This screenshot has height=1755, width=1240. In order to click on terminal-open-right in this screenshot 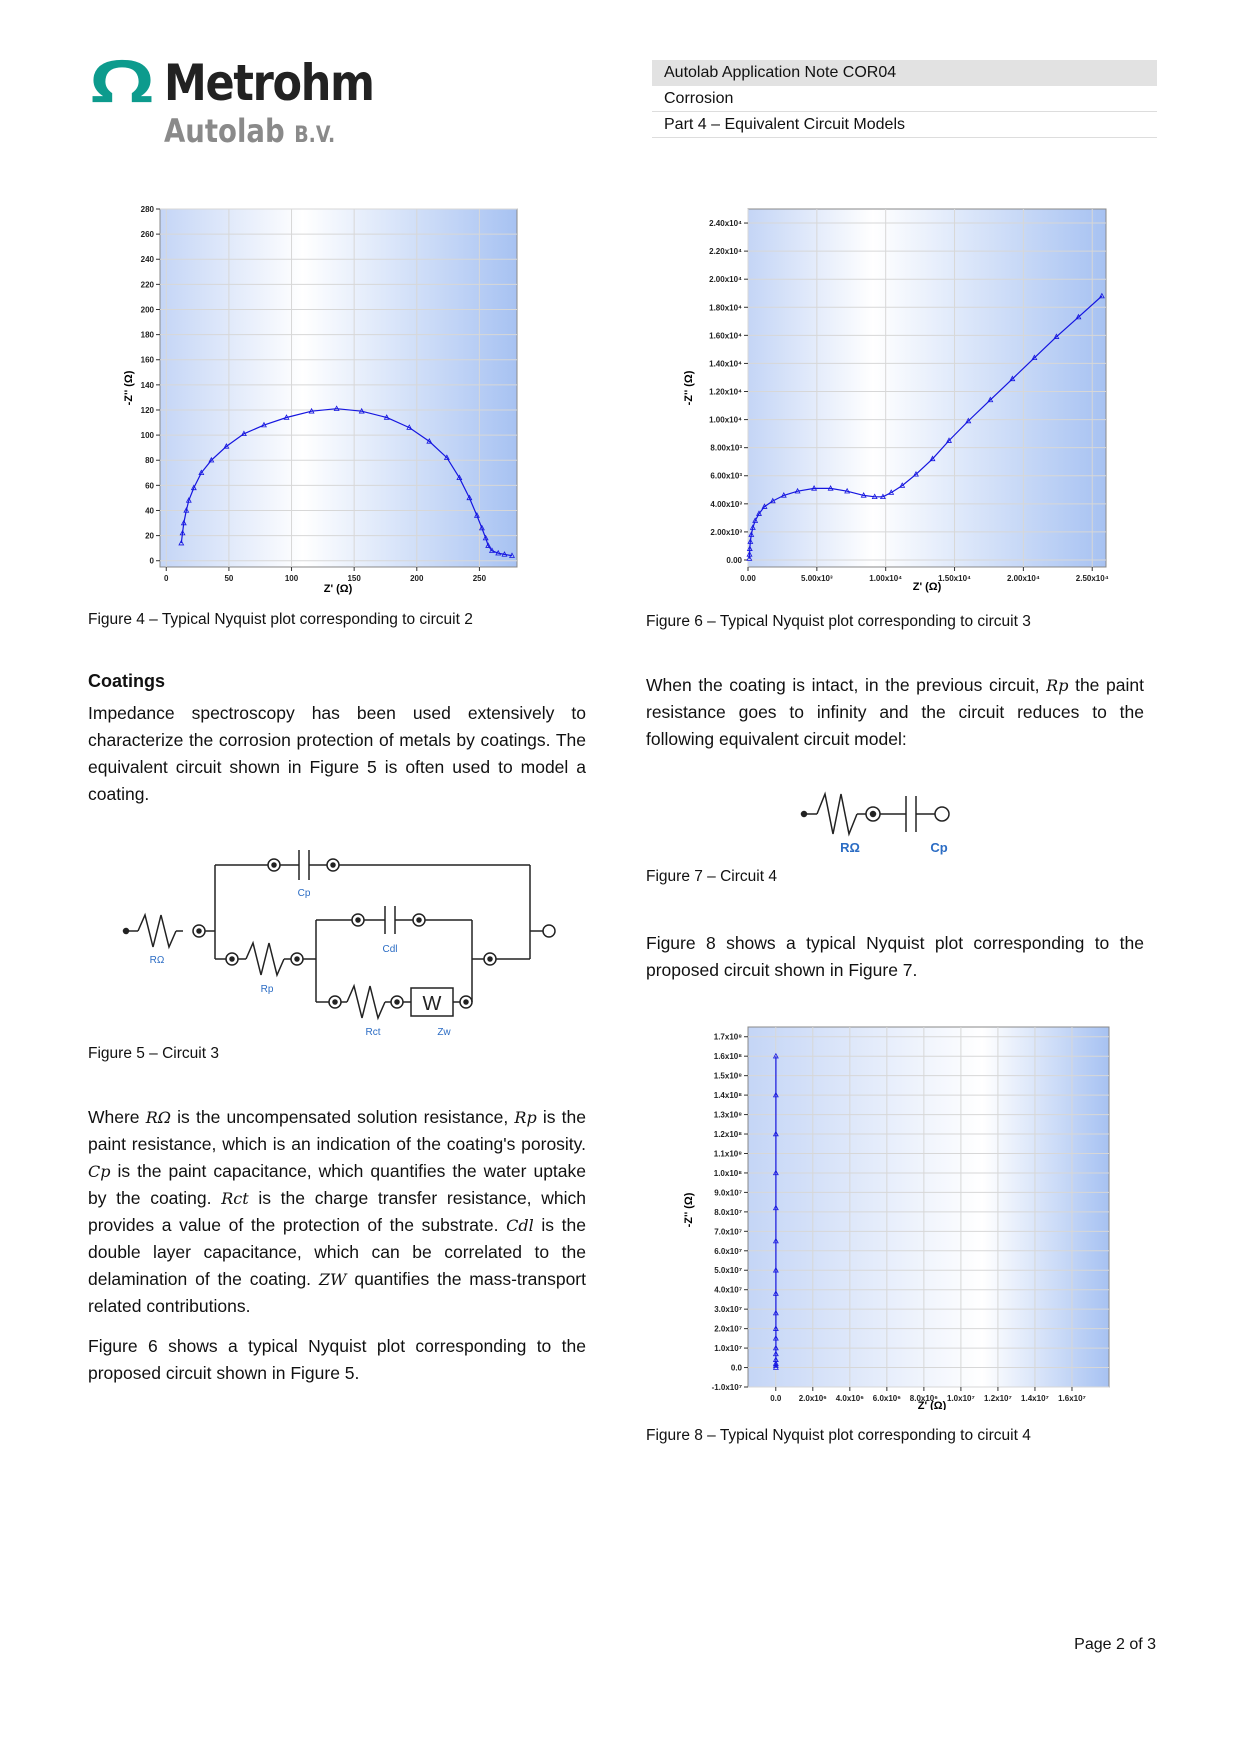, I will do `click(942, 814)`.